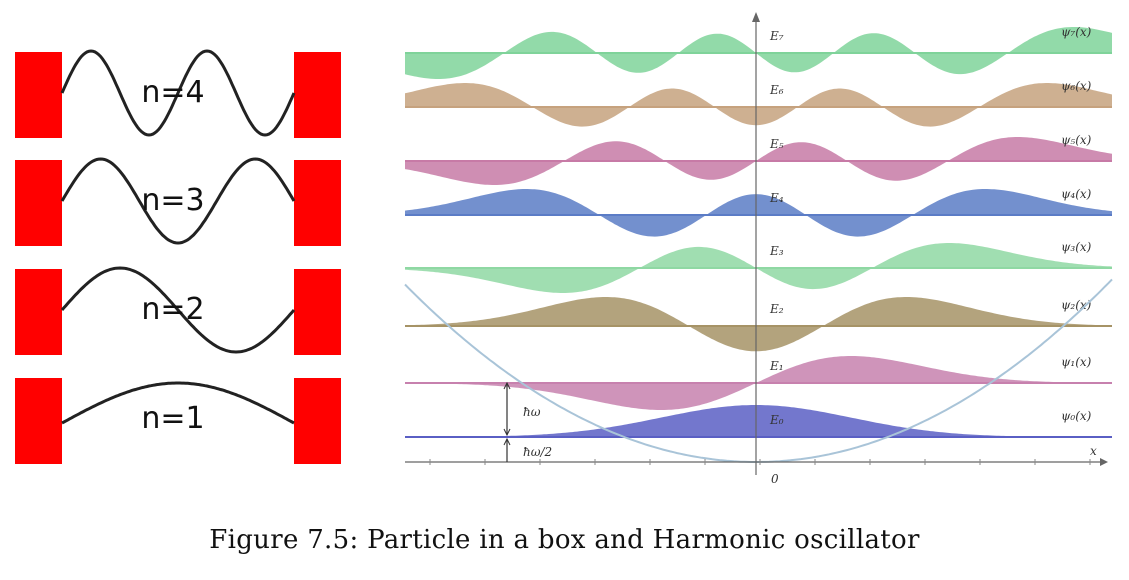 This screenshot has width=1129, height=580. What do you see at coordinates (776, 251) in the screenshot?
I see `energy-label: E₃` at bounding box center [776, 251].